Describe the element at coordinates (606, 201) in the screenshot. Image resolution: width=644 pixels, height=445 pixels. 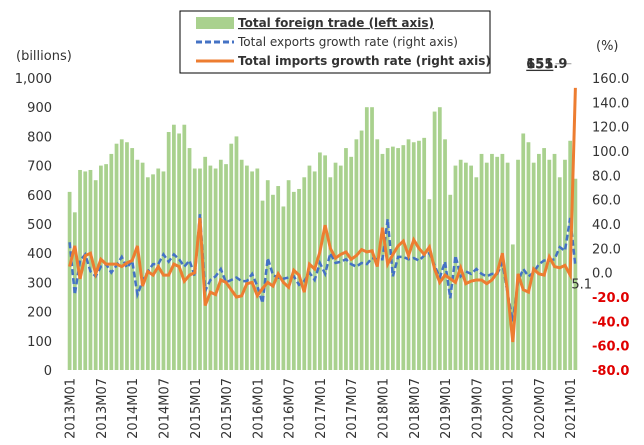
I see `y2-tick-label: 60.0` at that location.